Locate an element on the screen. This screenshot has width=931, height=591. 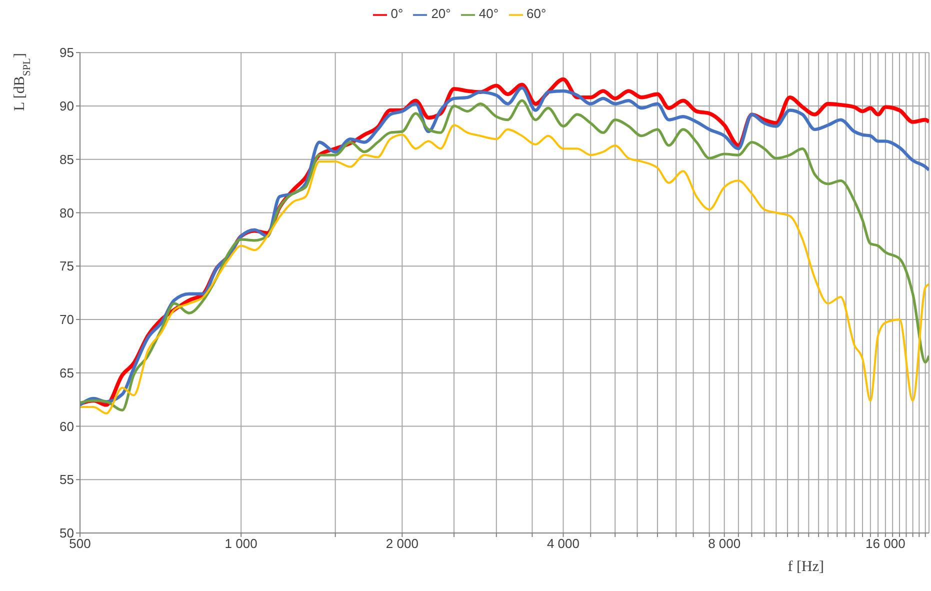
x-tick-label: 500 is located at coordinates (80, 544).